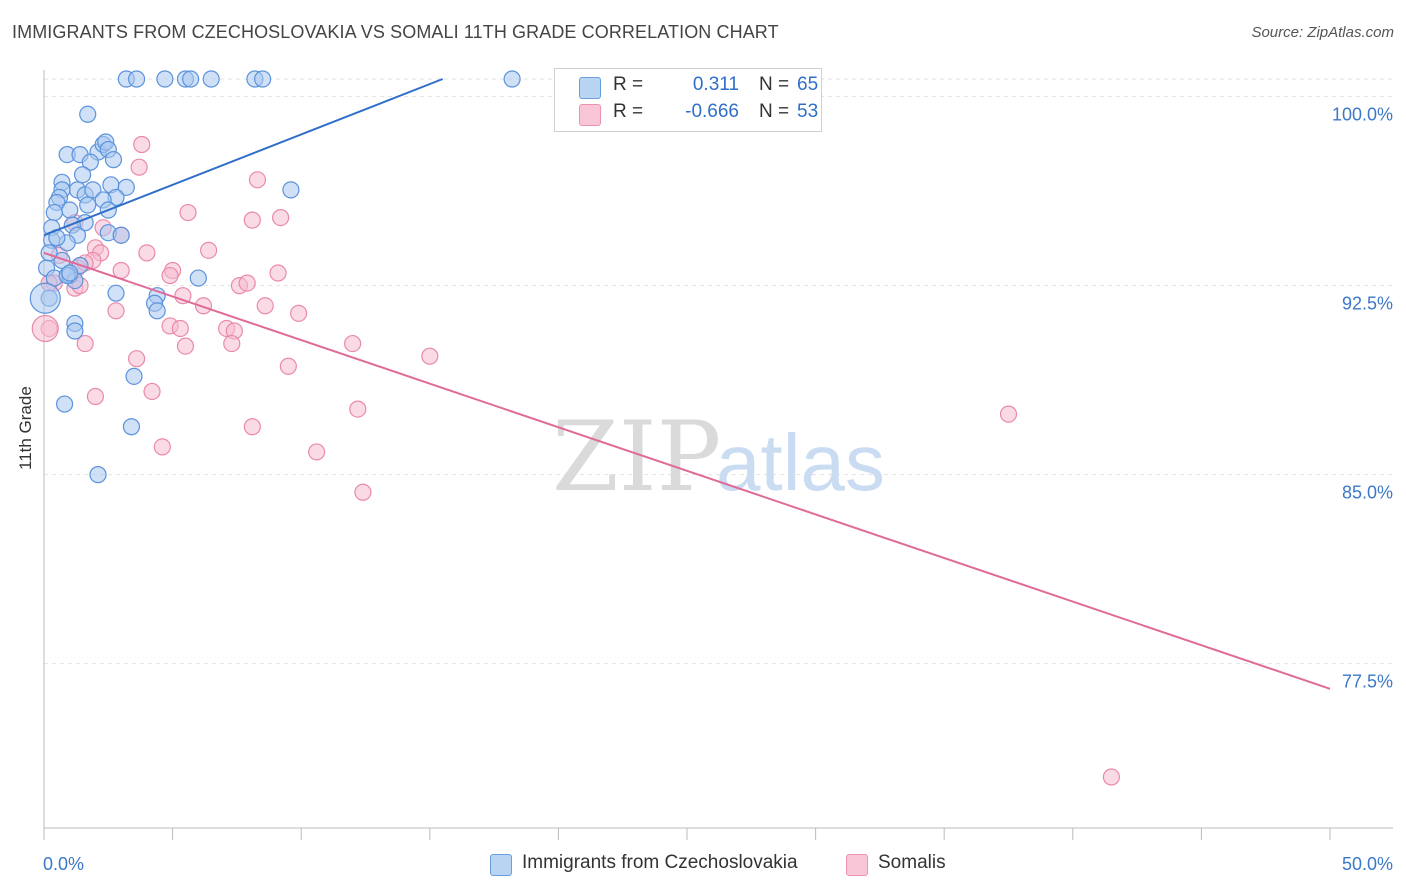  Describe the element at coordinates (688, 100) in the screenshot. I see `correlation-legend: R = 0.311 N = 65 R = -0.666 N = 53` at that location.